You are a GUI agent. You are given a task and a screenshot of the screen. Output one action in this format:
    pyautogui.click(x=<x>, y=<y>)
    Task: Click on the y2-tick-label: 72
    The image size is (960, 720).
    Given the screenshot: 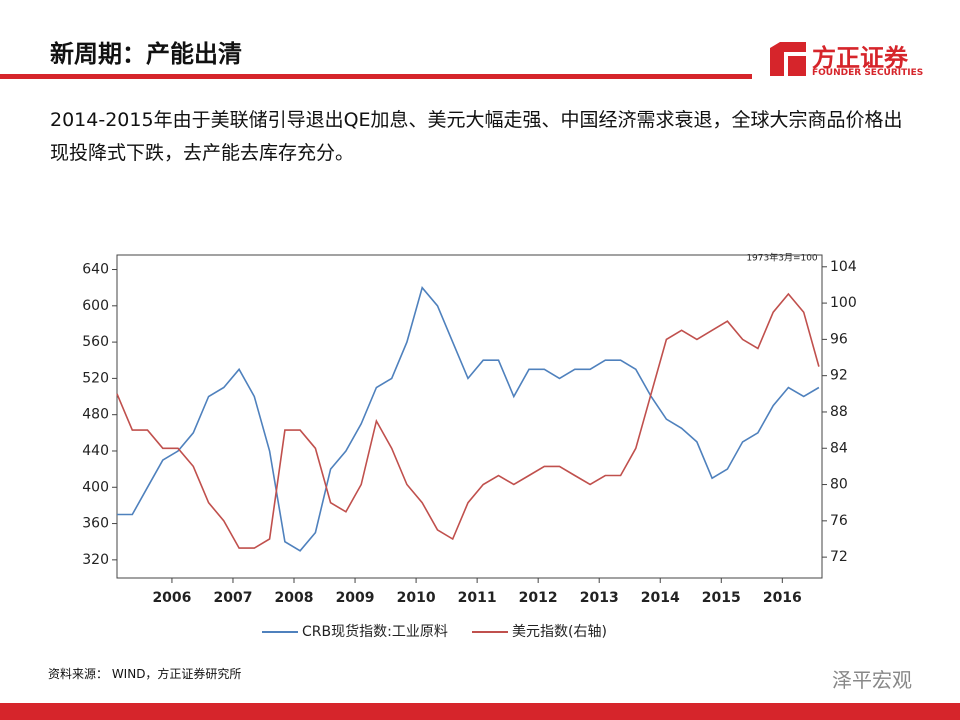 What is the action you would take?
    pyautogui.click(x=839, y=557)
    